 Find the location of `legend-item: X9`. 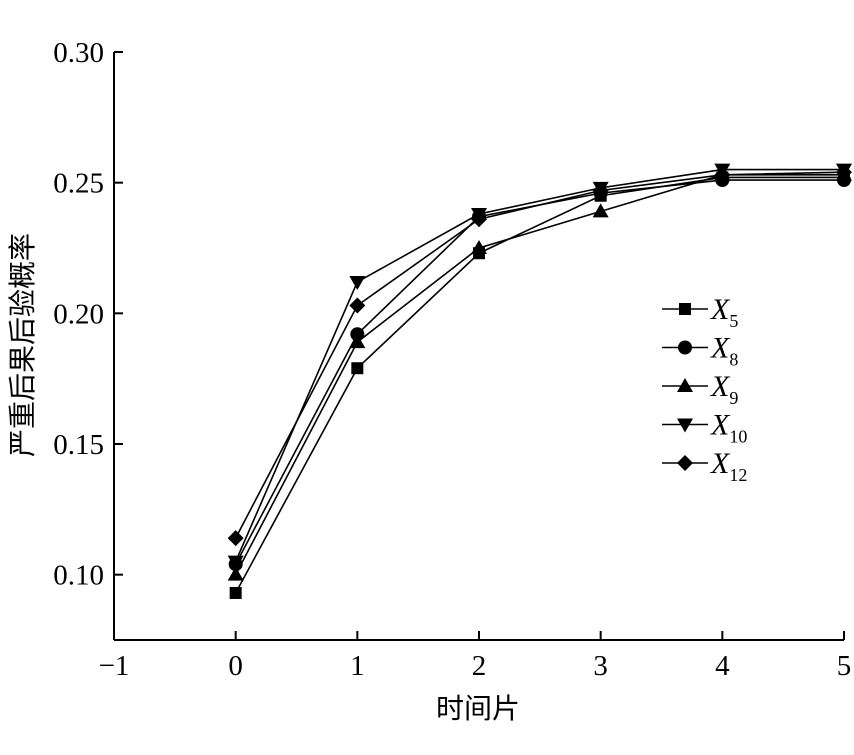

legend-item: X9 is located at coordinates (700, 389).